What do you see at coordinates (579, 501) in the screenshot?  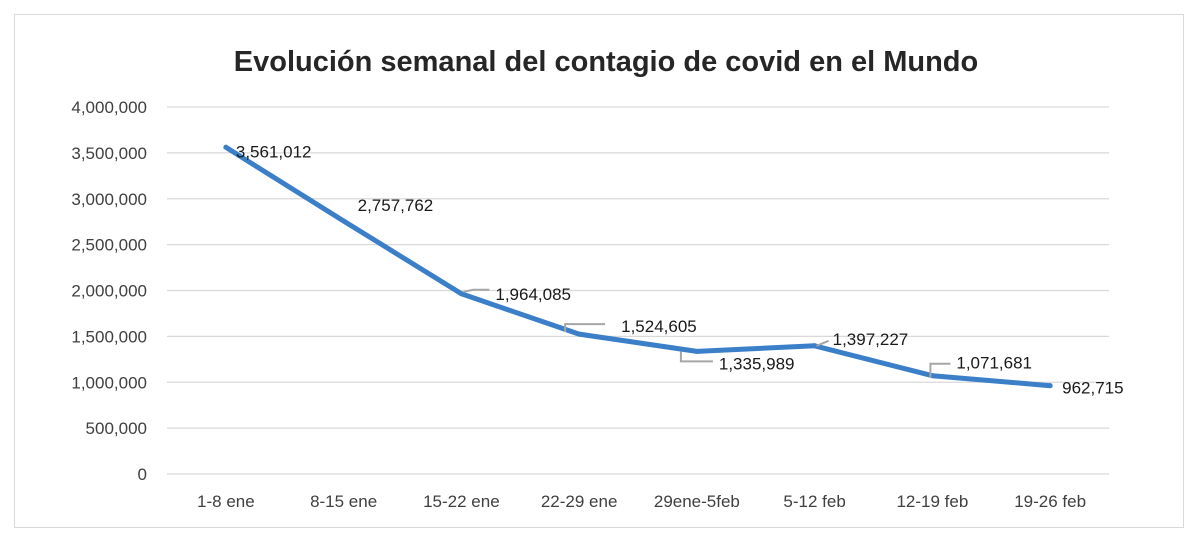 I see `x-tick-label: 22-29 ene` at bounding box center [579, 501].